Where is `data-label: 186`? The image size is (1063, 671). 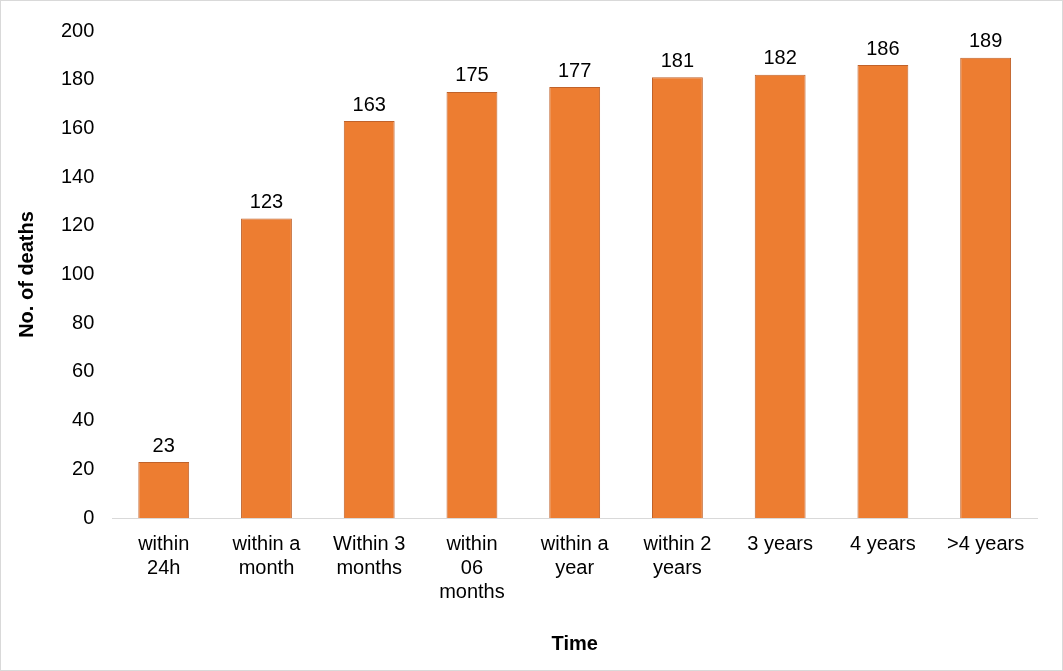
data-label: 186 is located at coordinates (883, 47).